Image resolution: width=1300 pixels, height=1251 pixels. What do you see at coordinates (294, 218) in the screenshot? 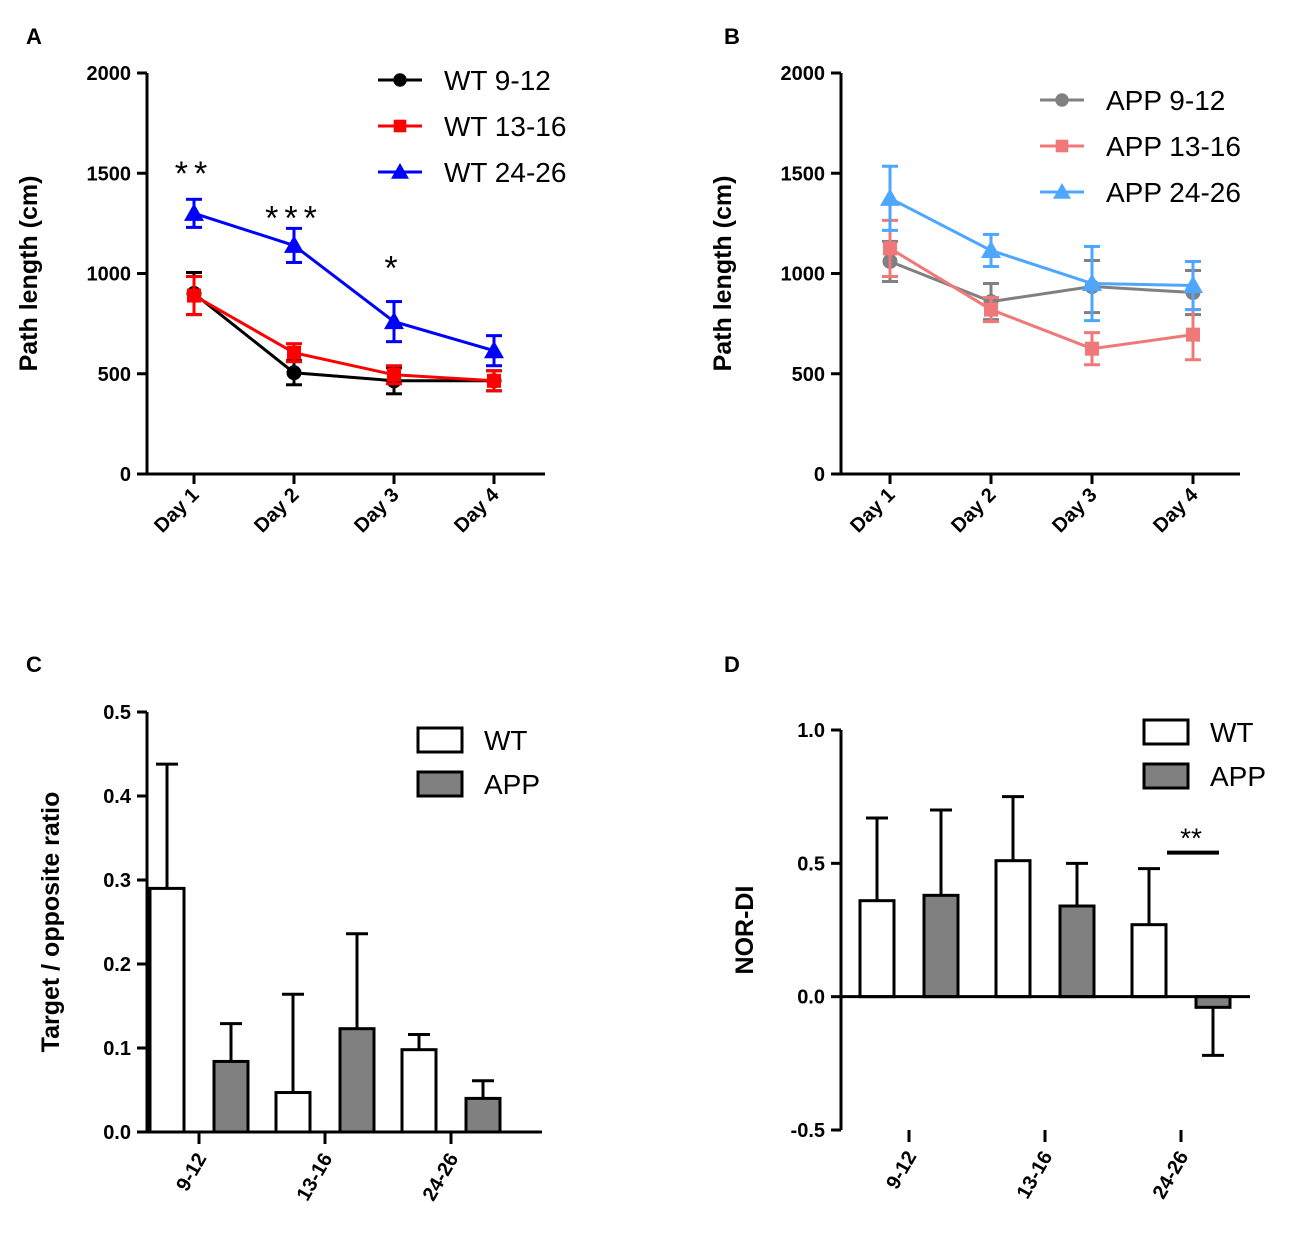
I see `significance-label: ***` at bounding box center [294, 218].